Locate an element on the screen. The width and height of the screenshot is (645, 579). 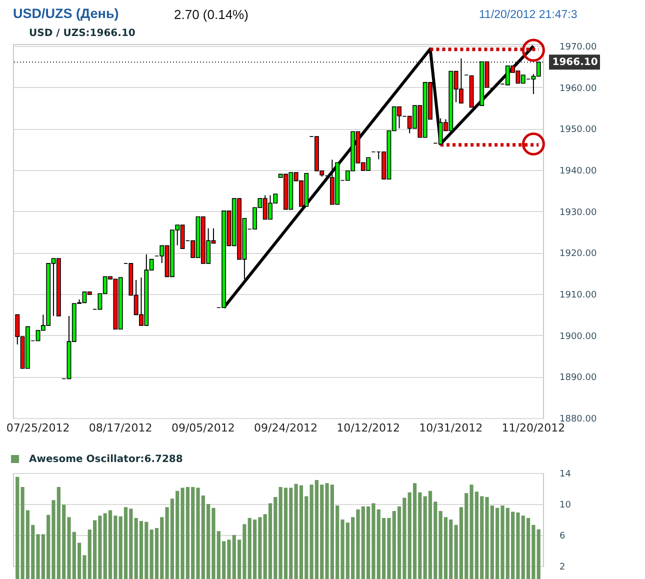
text: 11/20/2012 21:47:3 is located at coordinates (528, 15).